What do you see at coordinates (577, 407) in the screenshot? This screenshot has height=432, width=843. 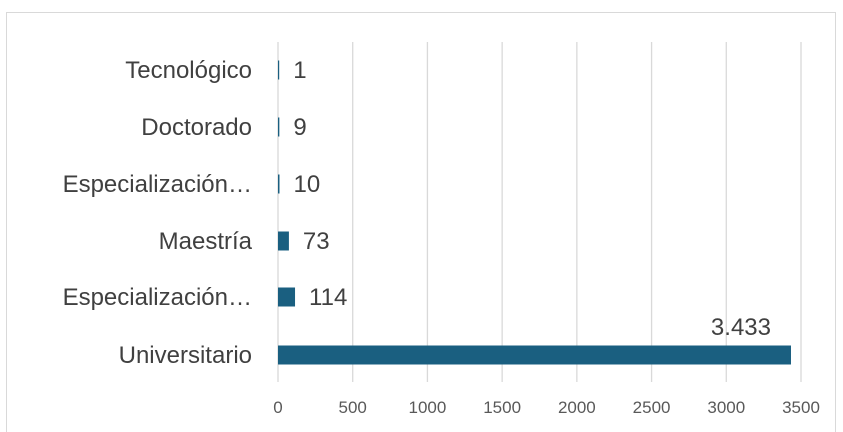 I see `x-tick-label: 2000` at bounding box center [577, 407].